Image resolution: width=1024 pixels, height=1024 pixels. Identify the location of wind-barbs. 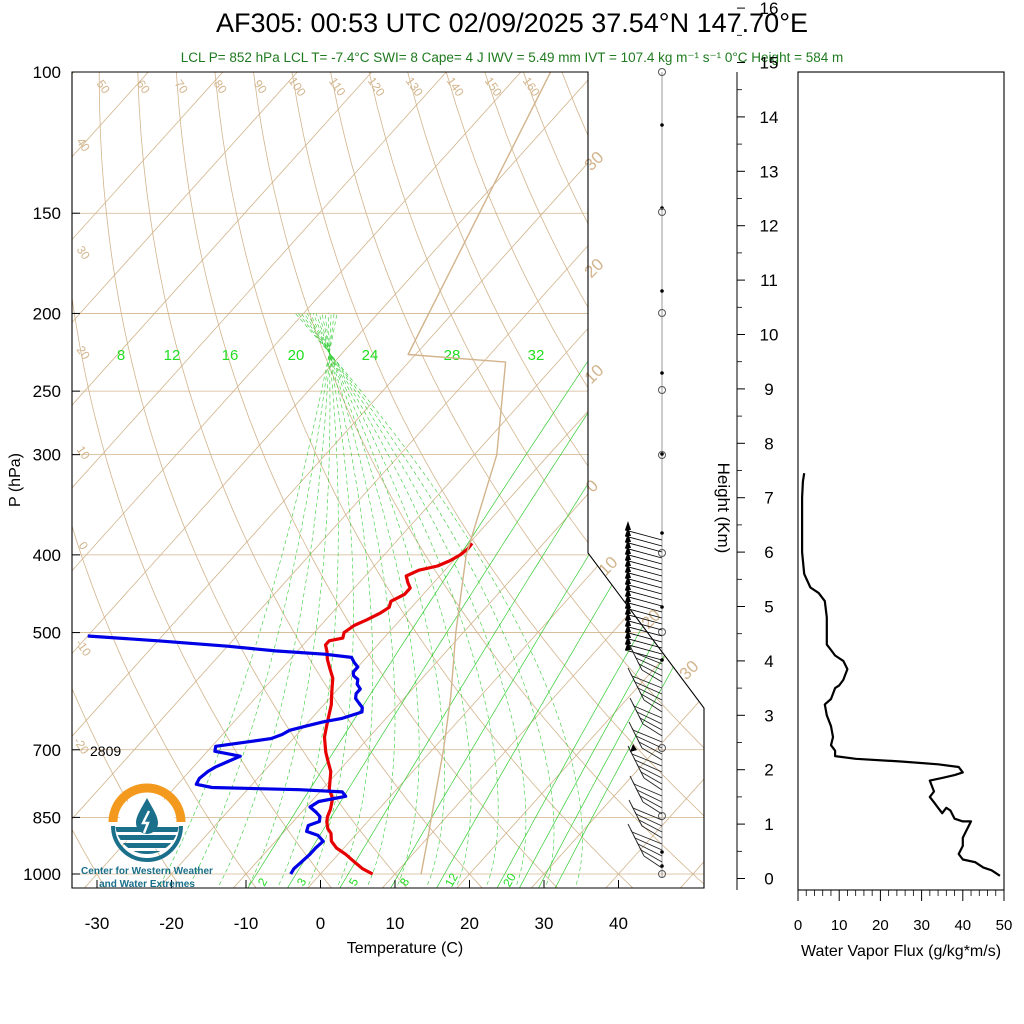
(645, 473).